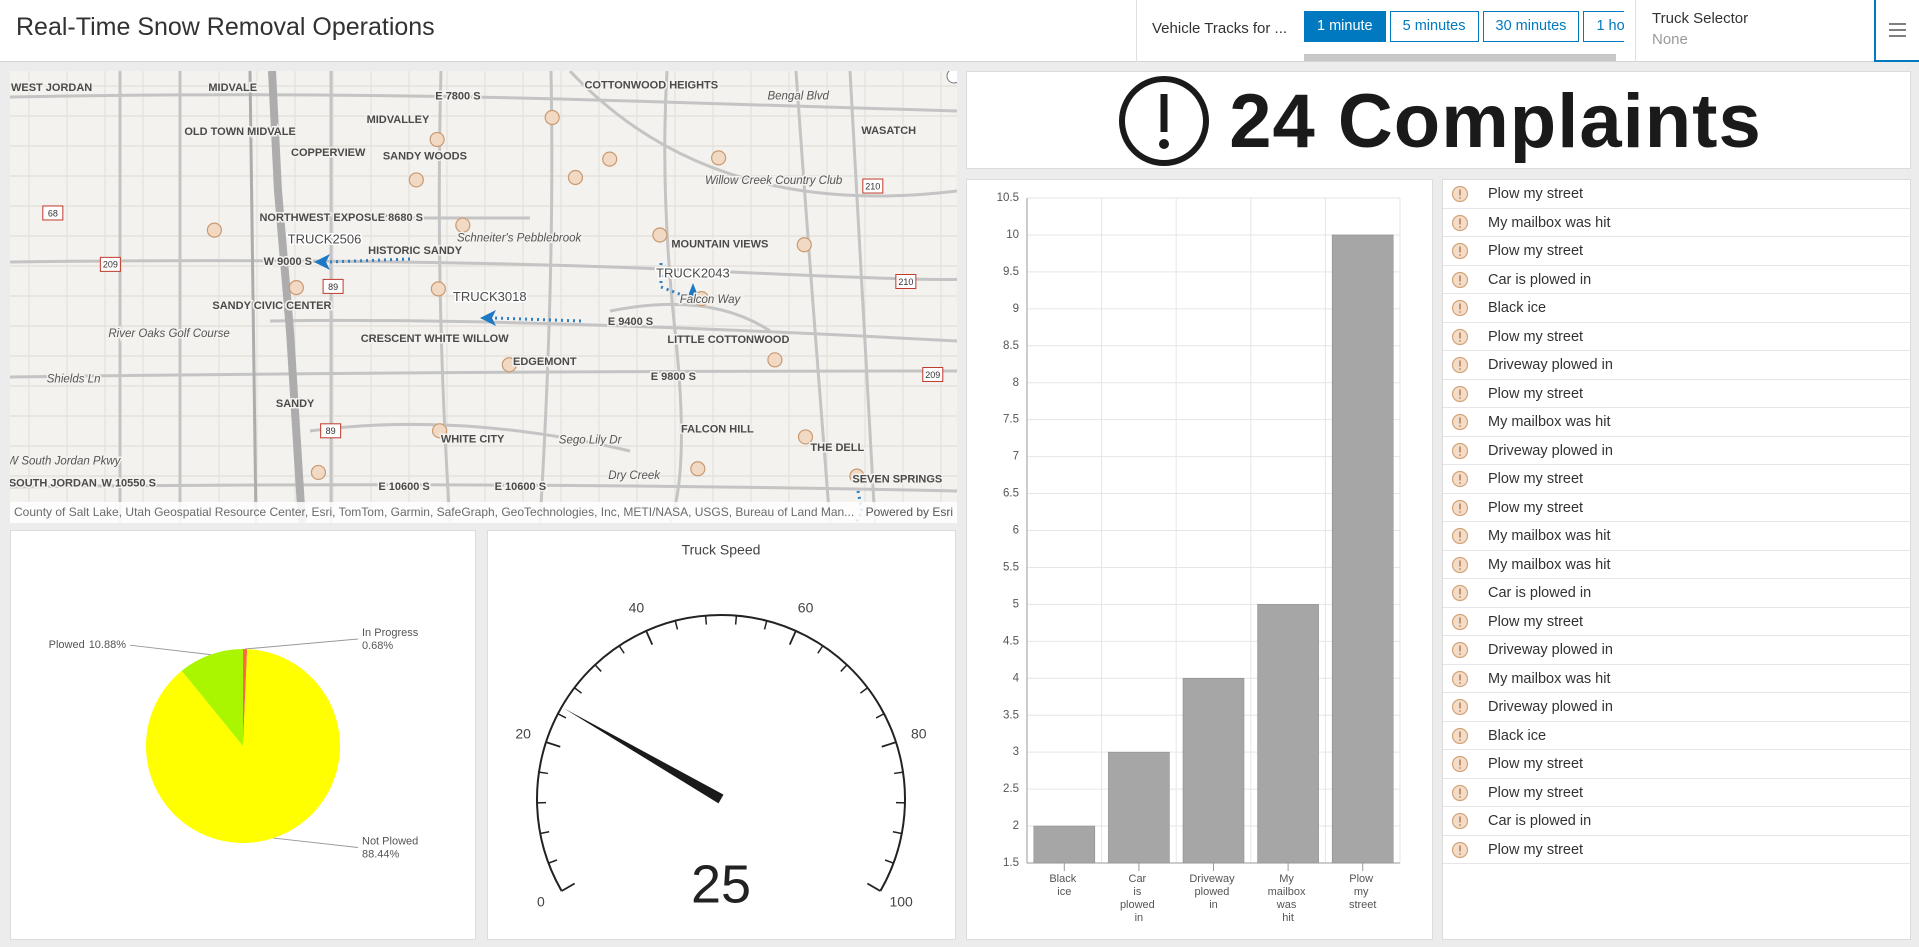 This screenshot has height=947, width=1919. I want to click on y-tick-label: 6, so click(1016, 531).